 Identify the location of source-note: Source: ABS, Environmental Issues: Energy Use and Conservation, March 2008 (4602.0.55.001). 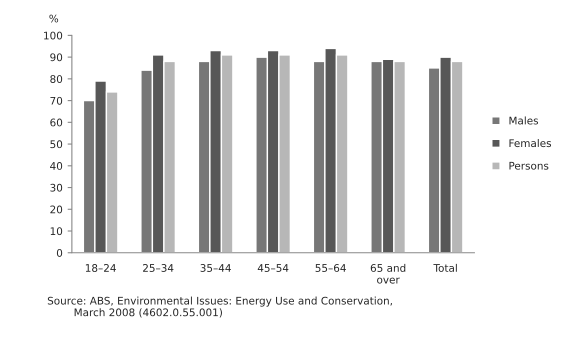
(220, 307).